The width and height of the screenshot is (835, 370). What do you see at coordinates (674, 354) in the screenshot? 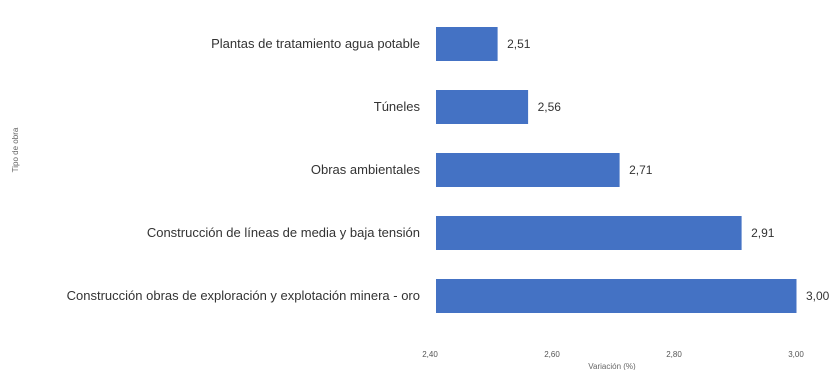
I see `x-tick-label: 2,80` at bounding box center [674, 354].